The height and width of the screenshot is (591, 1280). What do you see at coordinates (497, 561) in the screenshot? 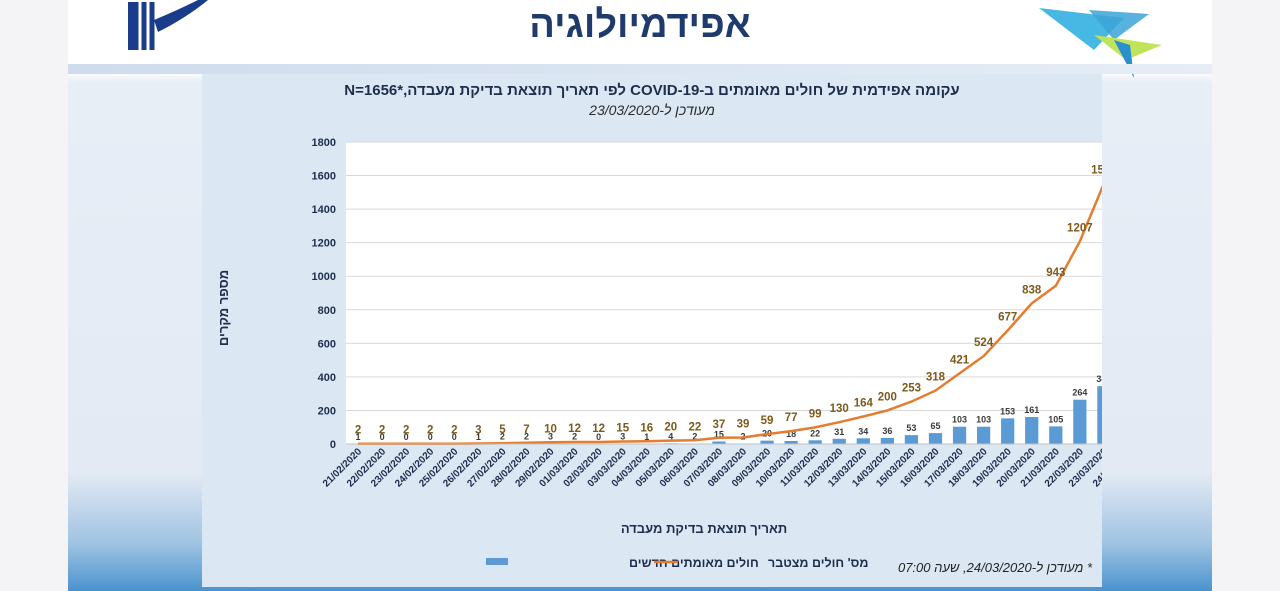
I see `legend-bars-swatch` at bounding box center [497, 561].